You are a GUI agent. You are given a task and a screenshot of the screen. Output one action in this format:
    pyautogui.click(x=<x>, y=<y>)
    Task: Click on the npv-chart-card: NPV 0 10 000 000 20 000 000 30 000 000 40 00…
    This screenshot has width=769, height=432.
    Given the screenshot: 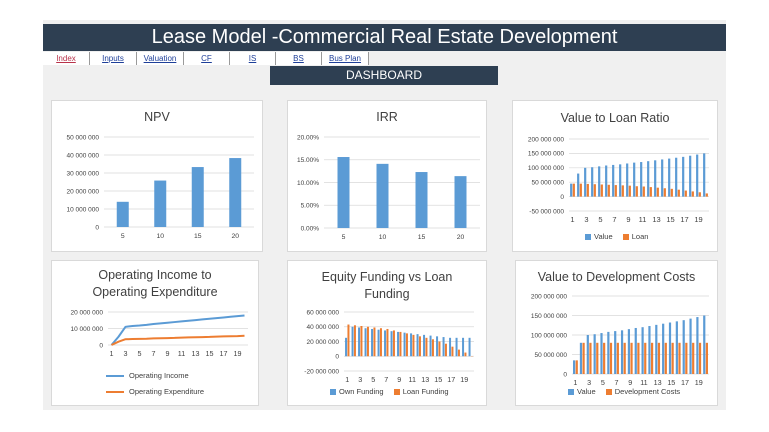 What is the action you would take?
    pyautogui.click(x=157, y=176)
    